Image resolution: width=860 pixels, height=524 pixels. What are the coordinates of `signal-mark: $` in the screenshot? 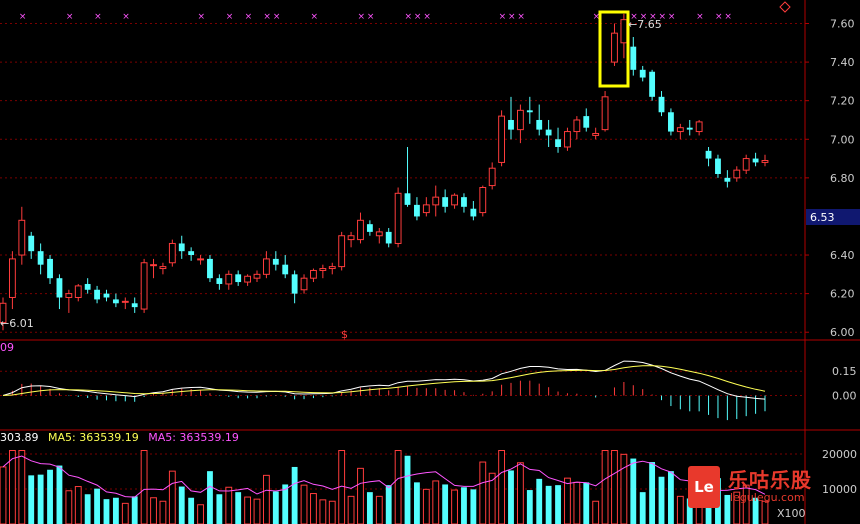 It's located at (344, 334).